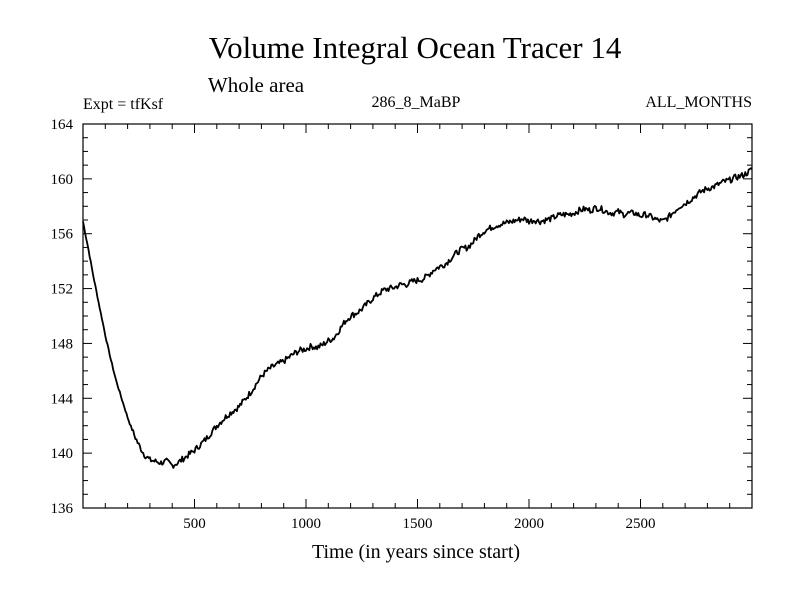  What do you see at coordinates (62, 399) in the screenshot?
I see `y-tick-label: 144` at bounding box center [62, 399].